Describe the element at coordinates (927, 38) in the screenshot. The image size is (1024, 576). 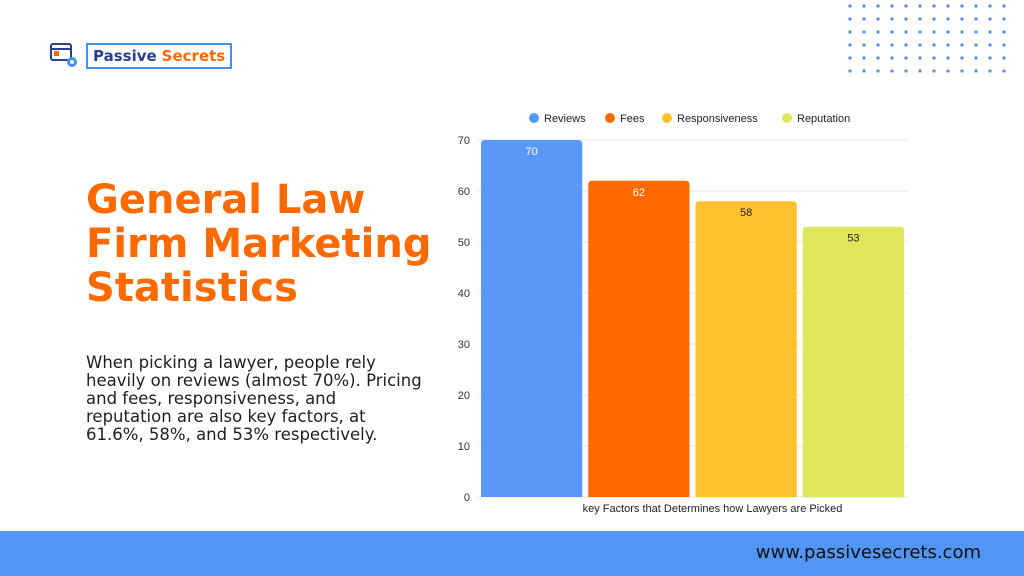
I see `decorative-dots` at that location.